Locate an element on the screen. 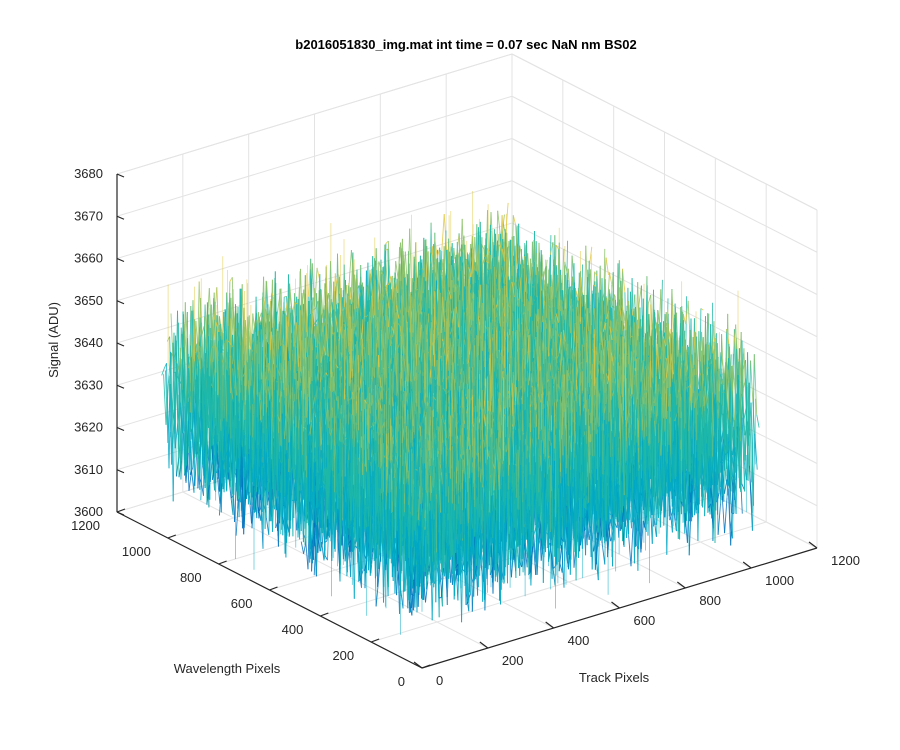 Image resolution: width=900 pixels, height=750 pixels. box-edge-top-side is located at coordinates (664, 132).